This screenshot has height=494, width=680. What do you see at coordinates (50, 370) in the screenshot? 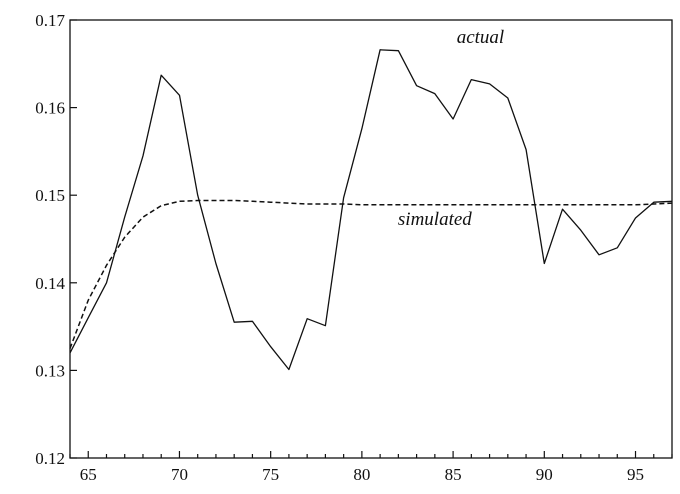
I see `y-tick-label: 0.13` at bounding box center [50, 370].